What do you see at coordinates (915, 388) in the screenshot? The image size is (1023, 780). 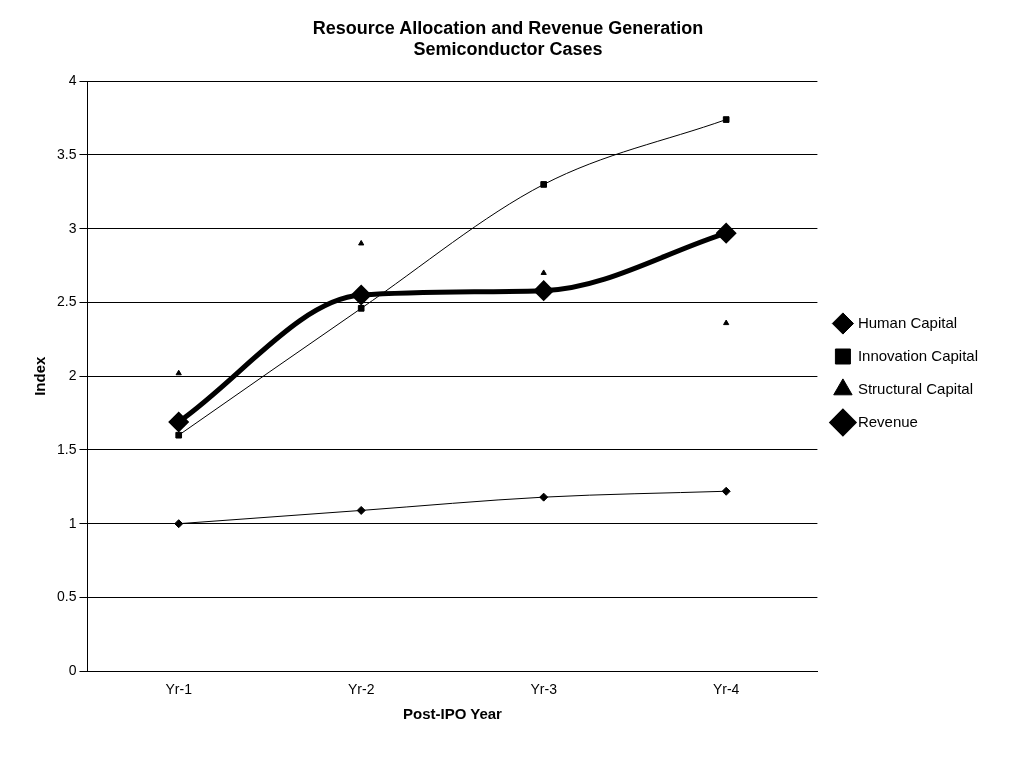 I see `legend-label: Structural Capital` at bounding box center [915, 388].